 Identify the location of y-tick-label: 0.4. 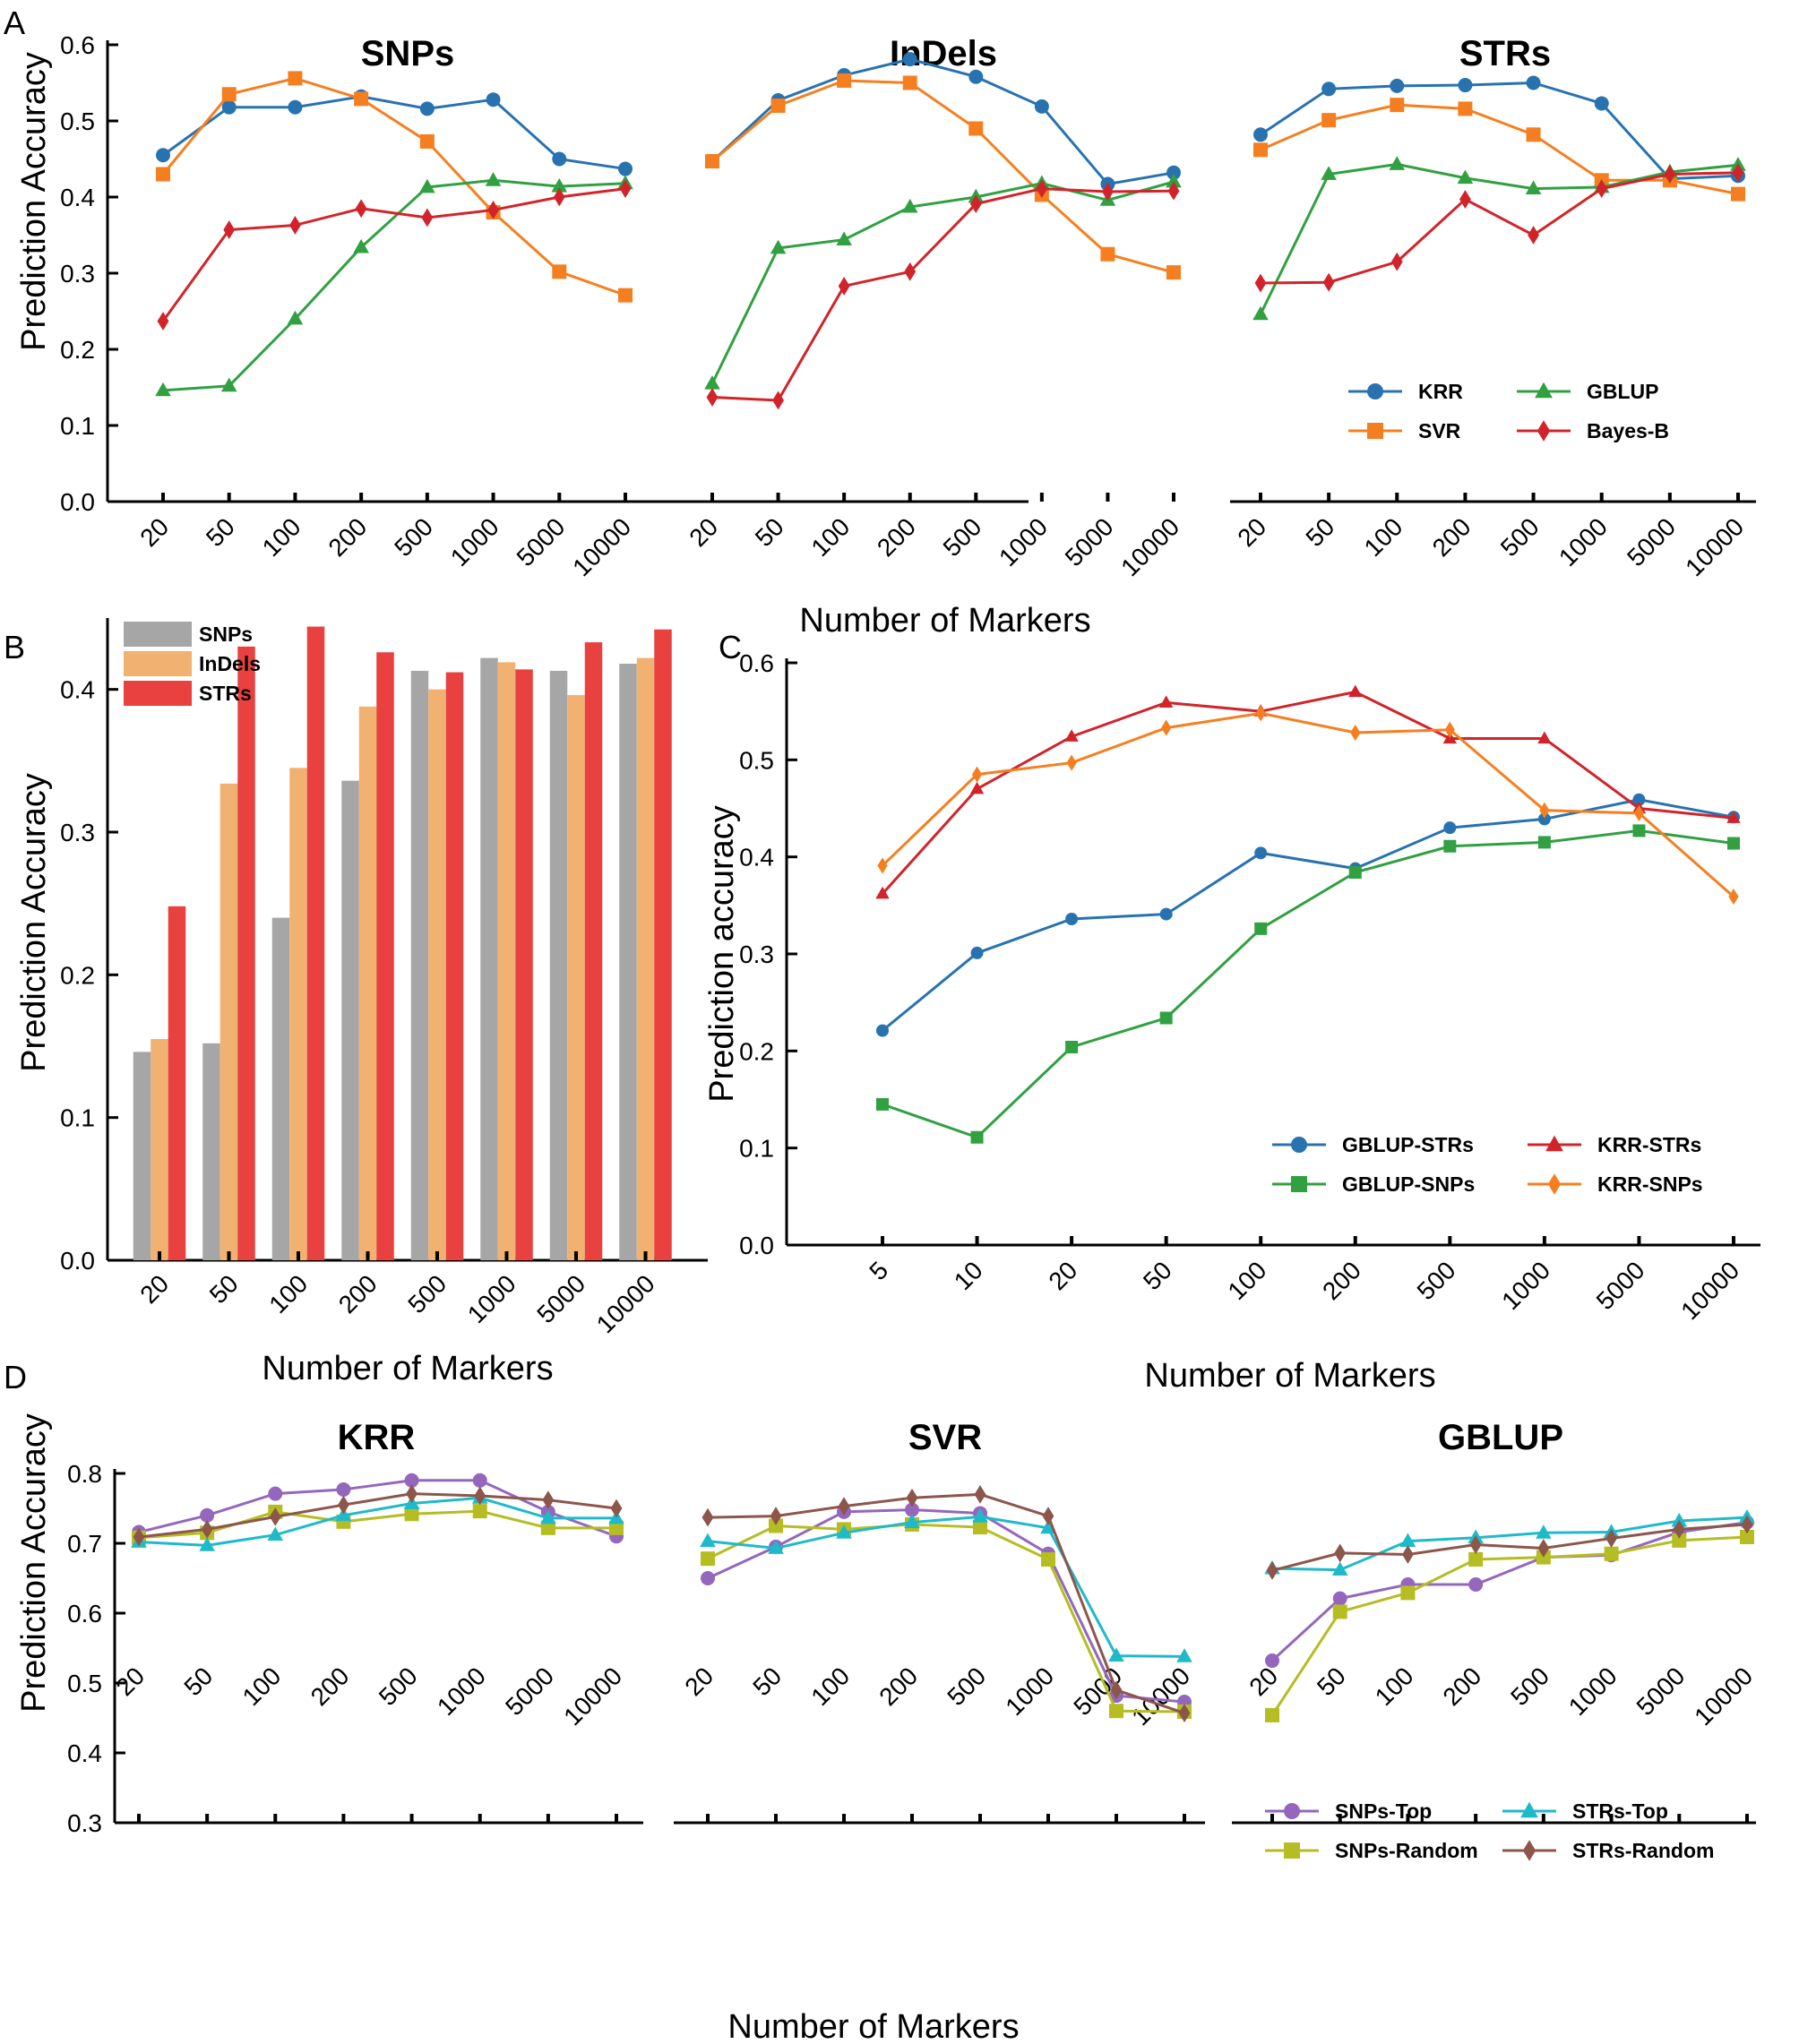
(77, 197).